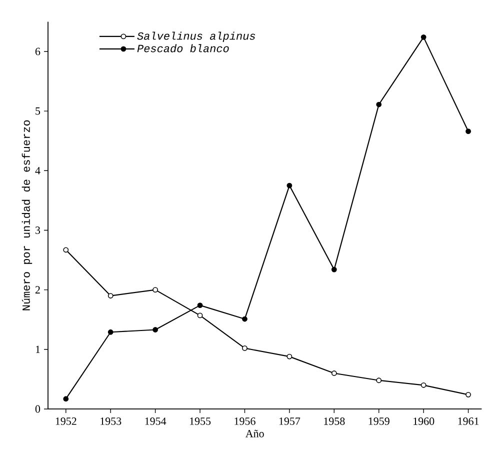  Describe the element at coordinates (183, 48) in the screenshot. I see `legend-label: Pescado blanco` at that location.